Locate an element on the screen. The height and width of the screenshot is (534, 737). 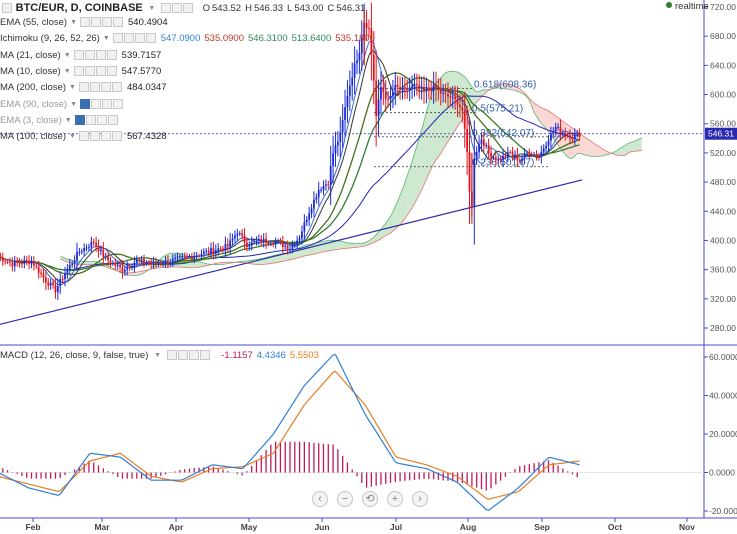
ohlc-value: 546.33 is located at coordinates (268, 8).